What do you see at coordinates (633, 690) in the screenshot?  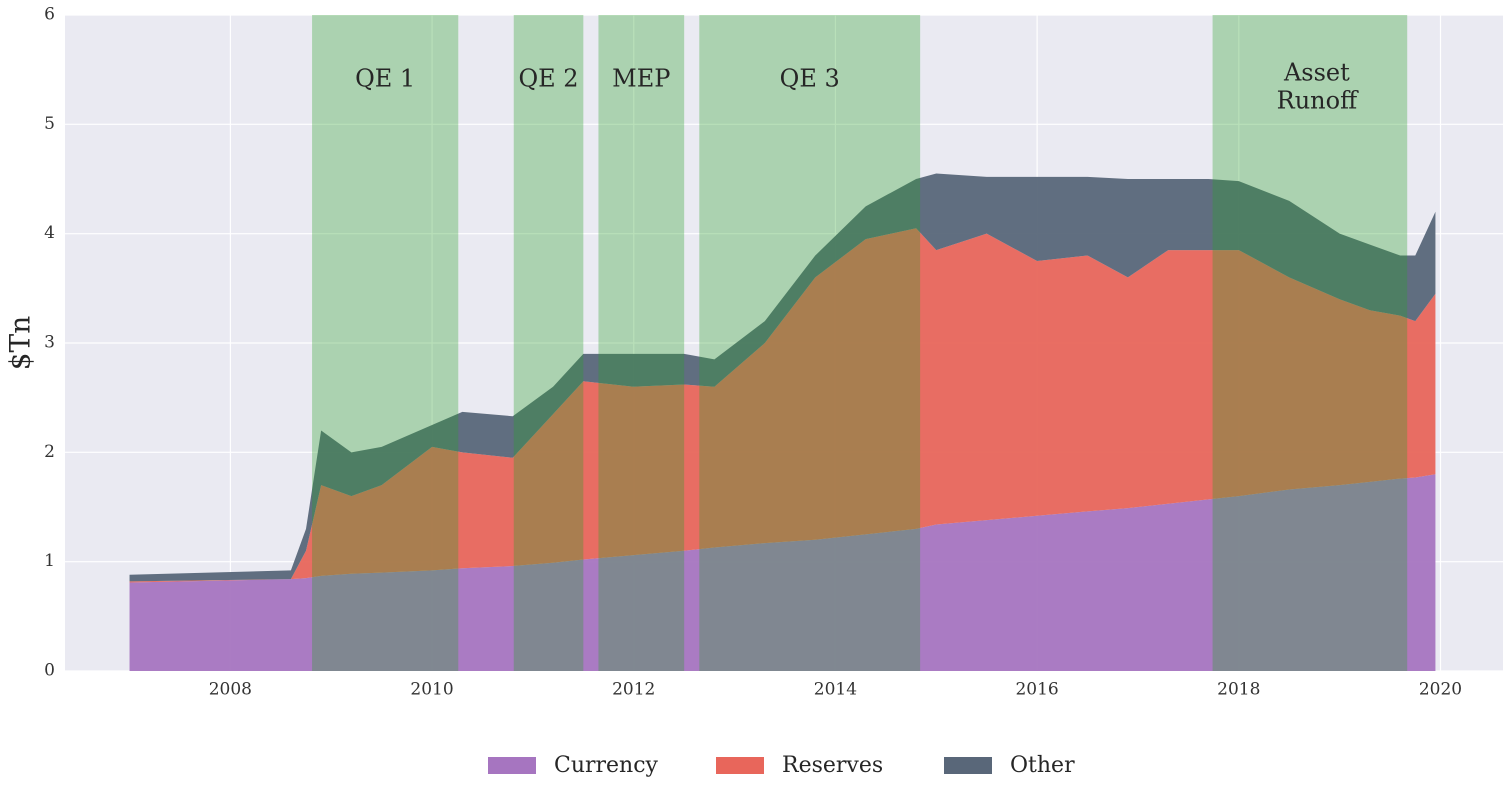 I see `x-tick-label: 2012` at bounding box center [633, 690].